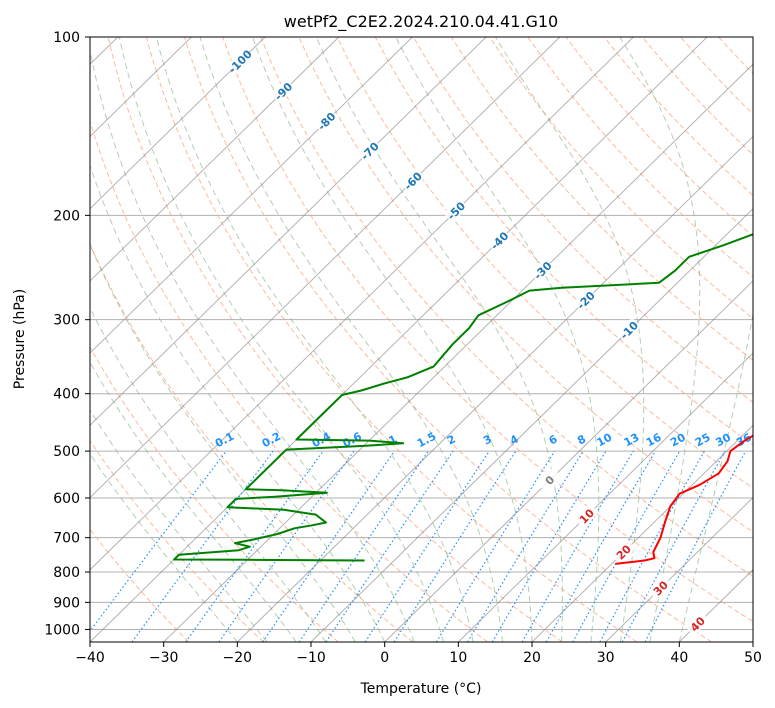 The height and width of the screenshot is (708, 775). What do you see at coordinates (451, 439) in the screenshot?
I see `mixing-ratio-label: 2` at bounding box center [451, 439].